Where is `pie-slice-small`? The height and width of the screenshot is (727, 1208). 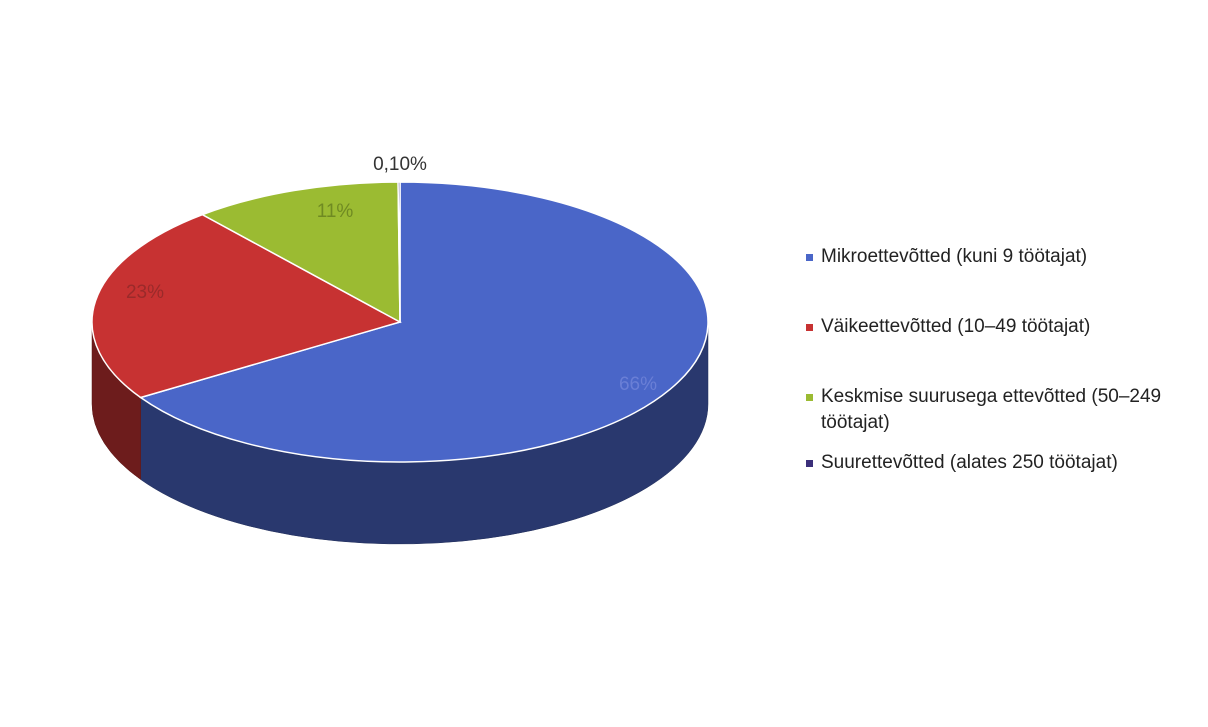
pie-slice-small is located at coordinates (246, 306).